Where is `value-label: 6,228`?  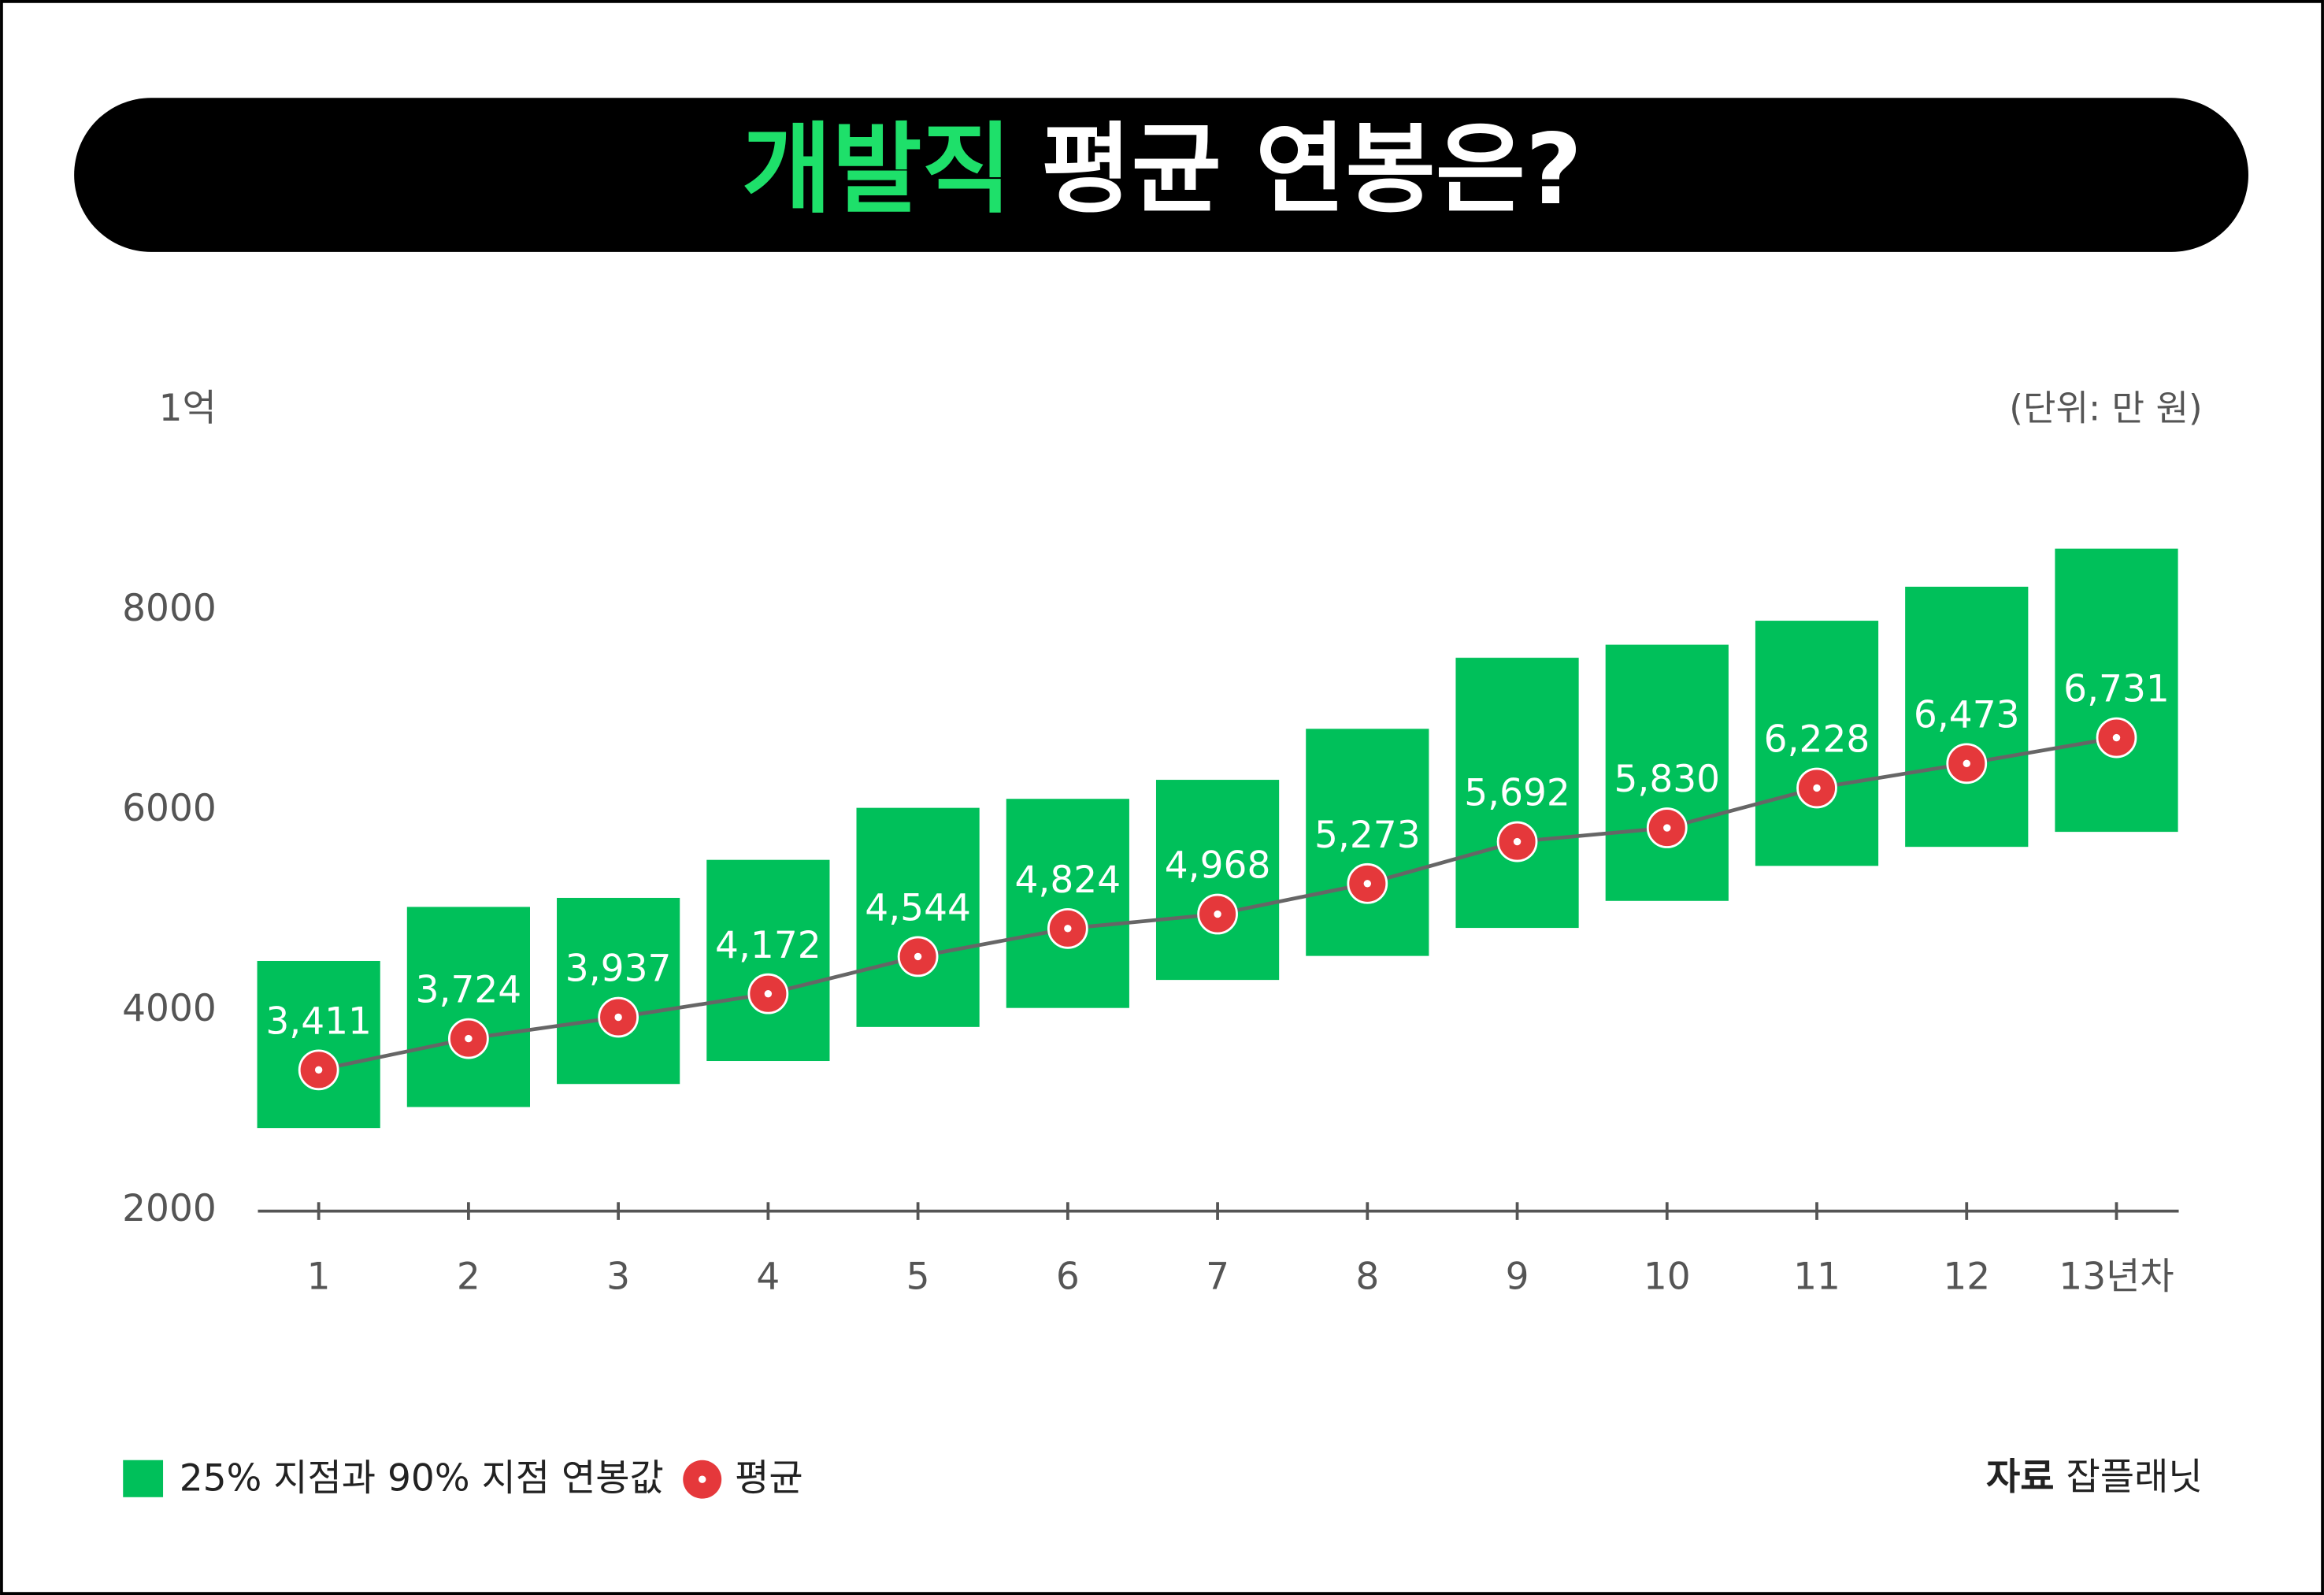
value-label: 6,228 is located at coordinates (1817, 740).